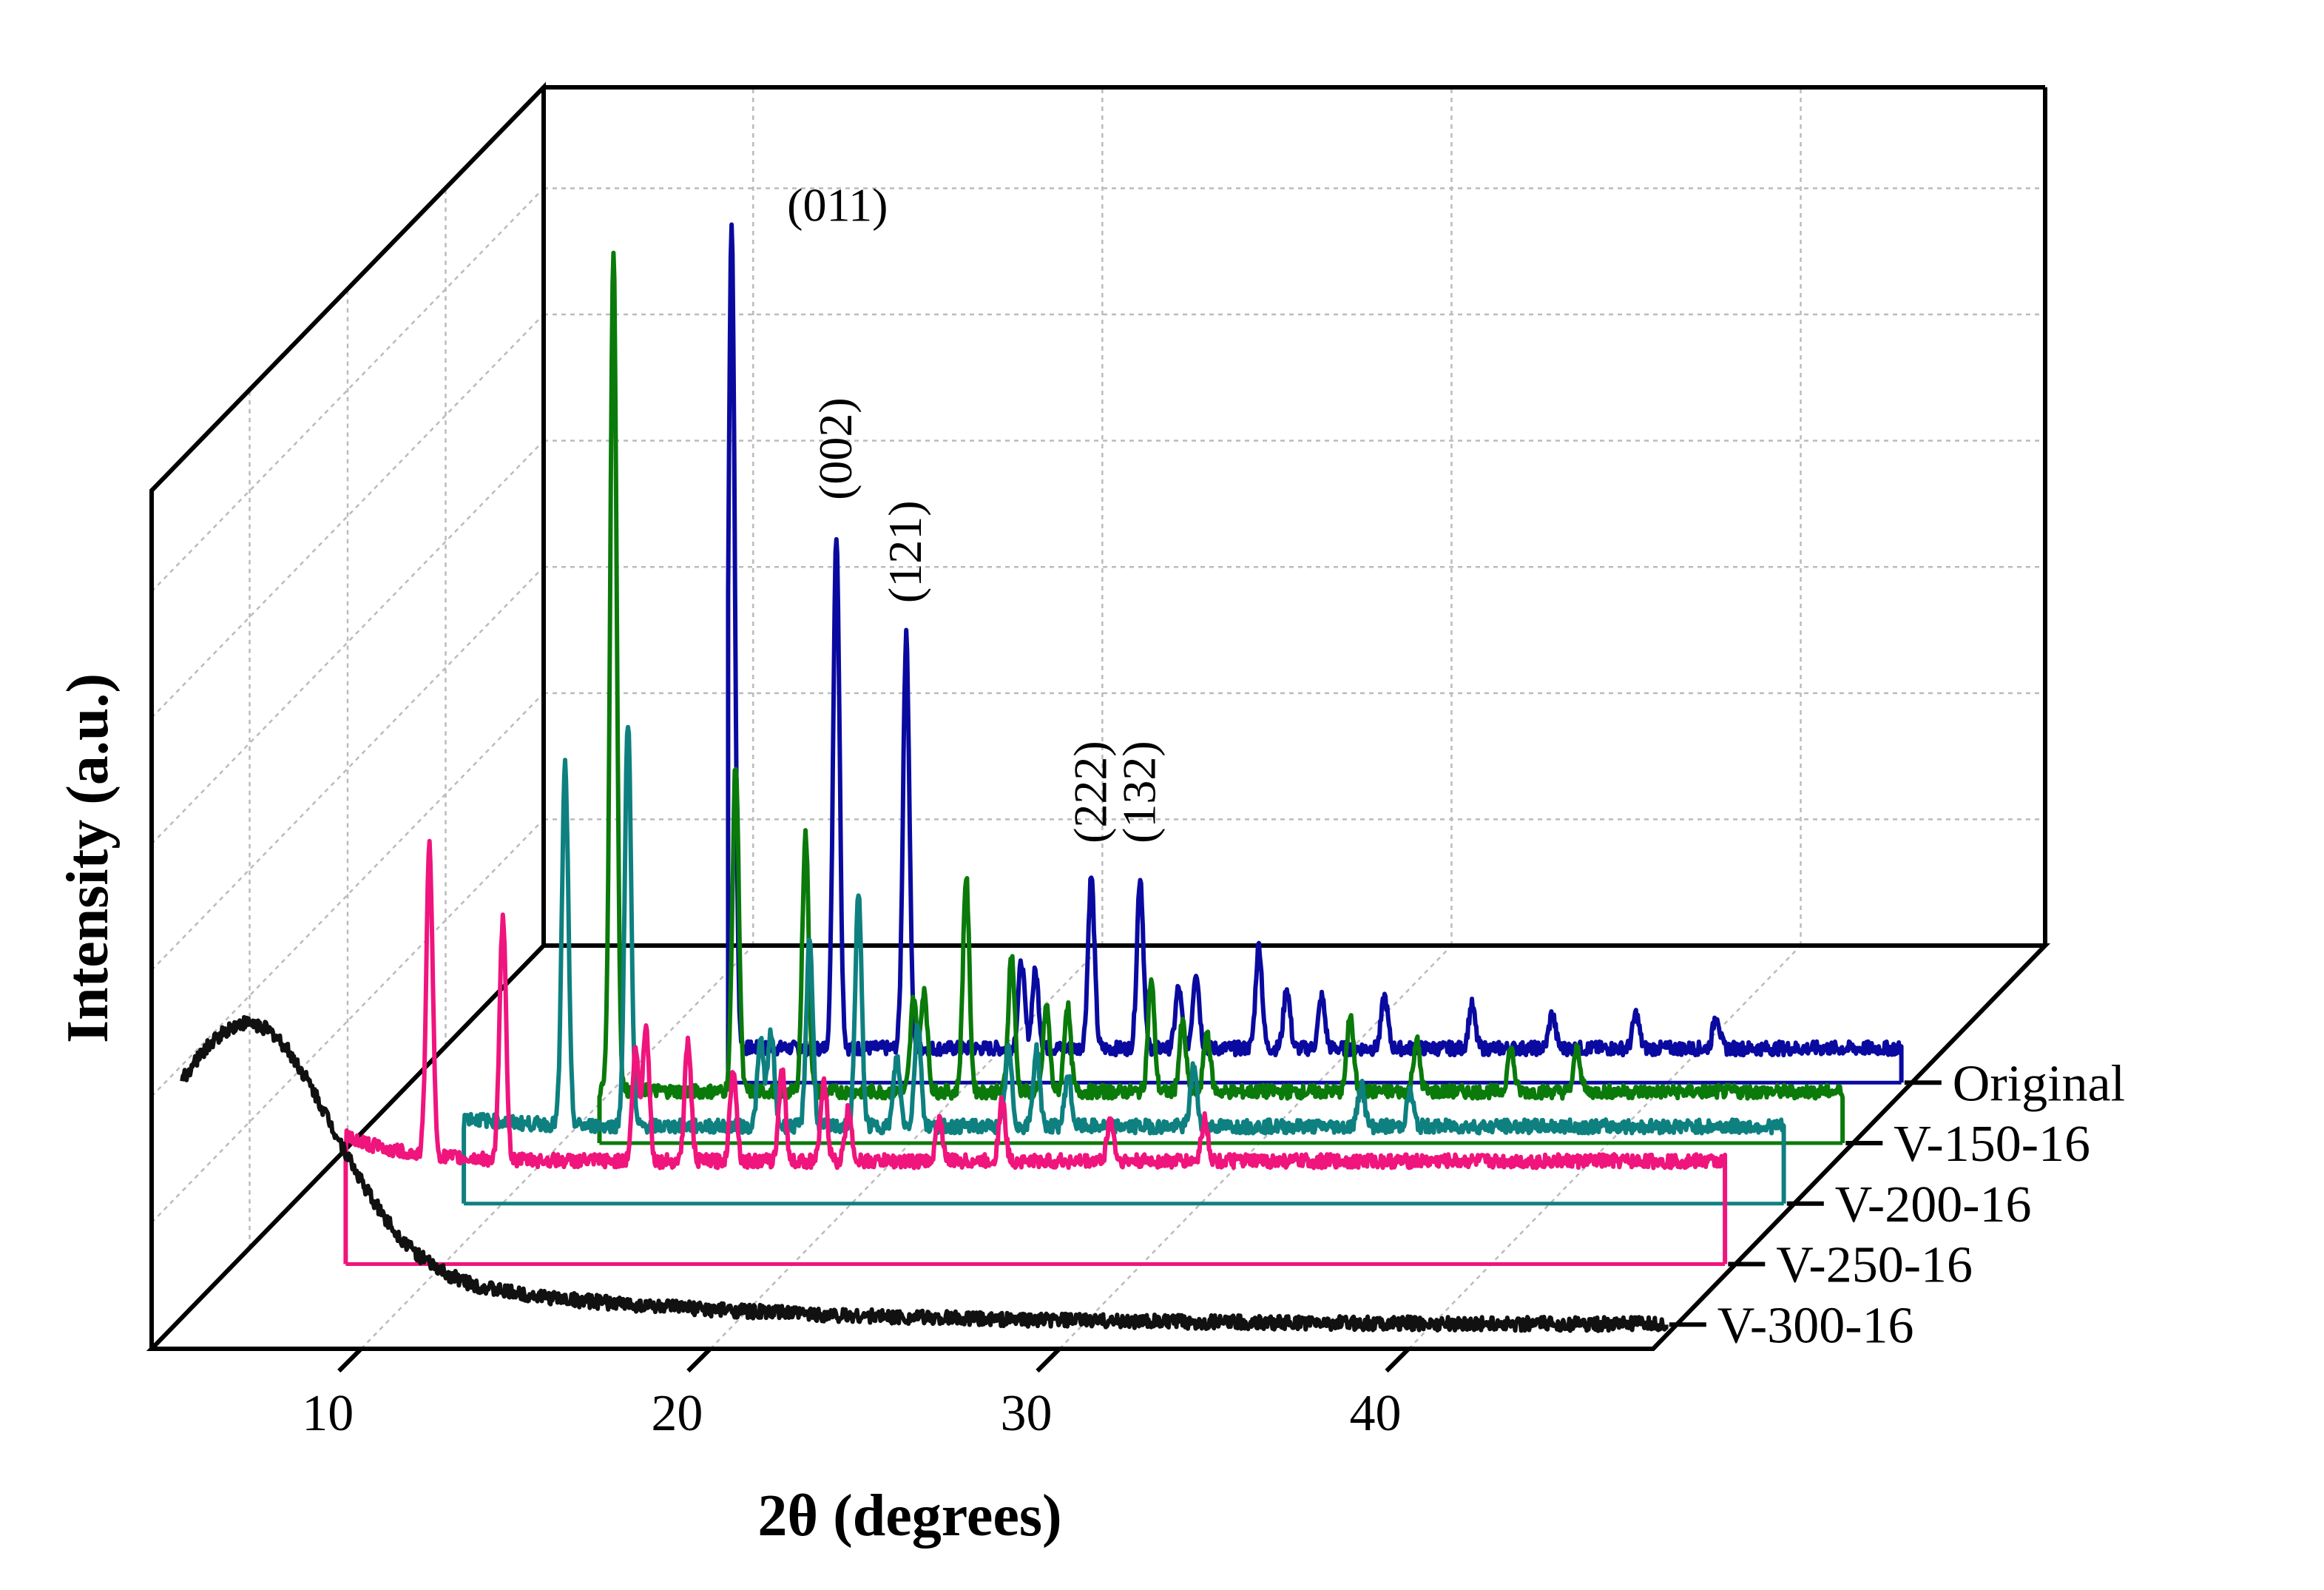 This screenshot has height=1590, width=2324. What do you see at coordinates (1138, 792) in the screenshot?
I see `peak-label: (132)` at bounding box center [1138, 792].